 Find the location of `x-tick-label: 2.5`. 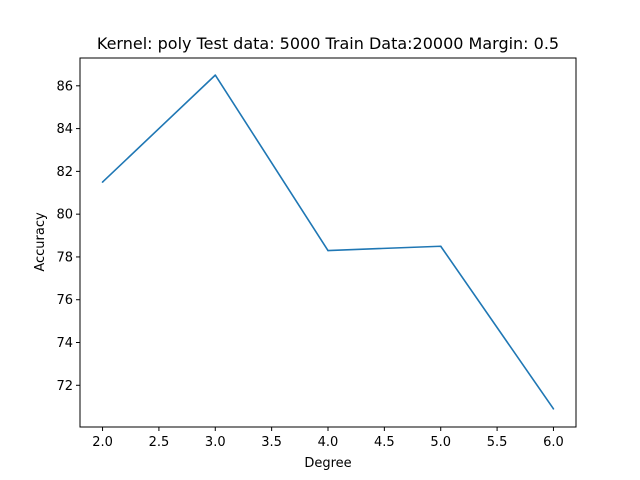

x-tick-label: 2.5 is located at coordinates (159, 442).